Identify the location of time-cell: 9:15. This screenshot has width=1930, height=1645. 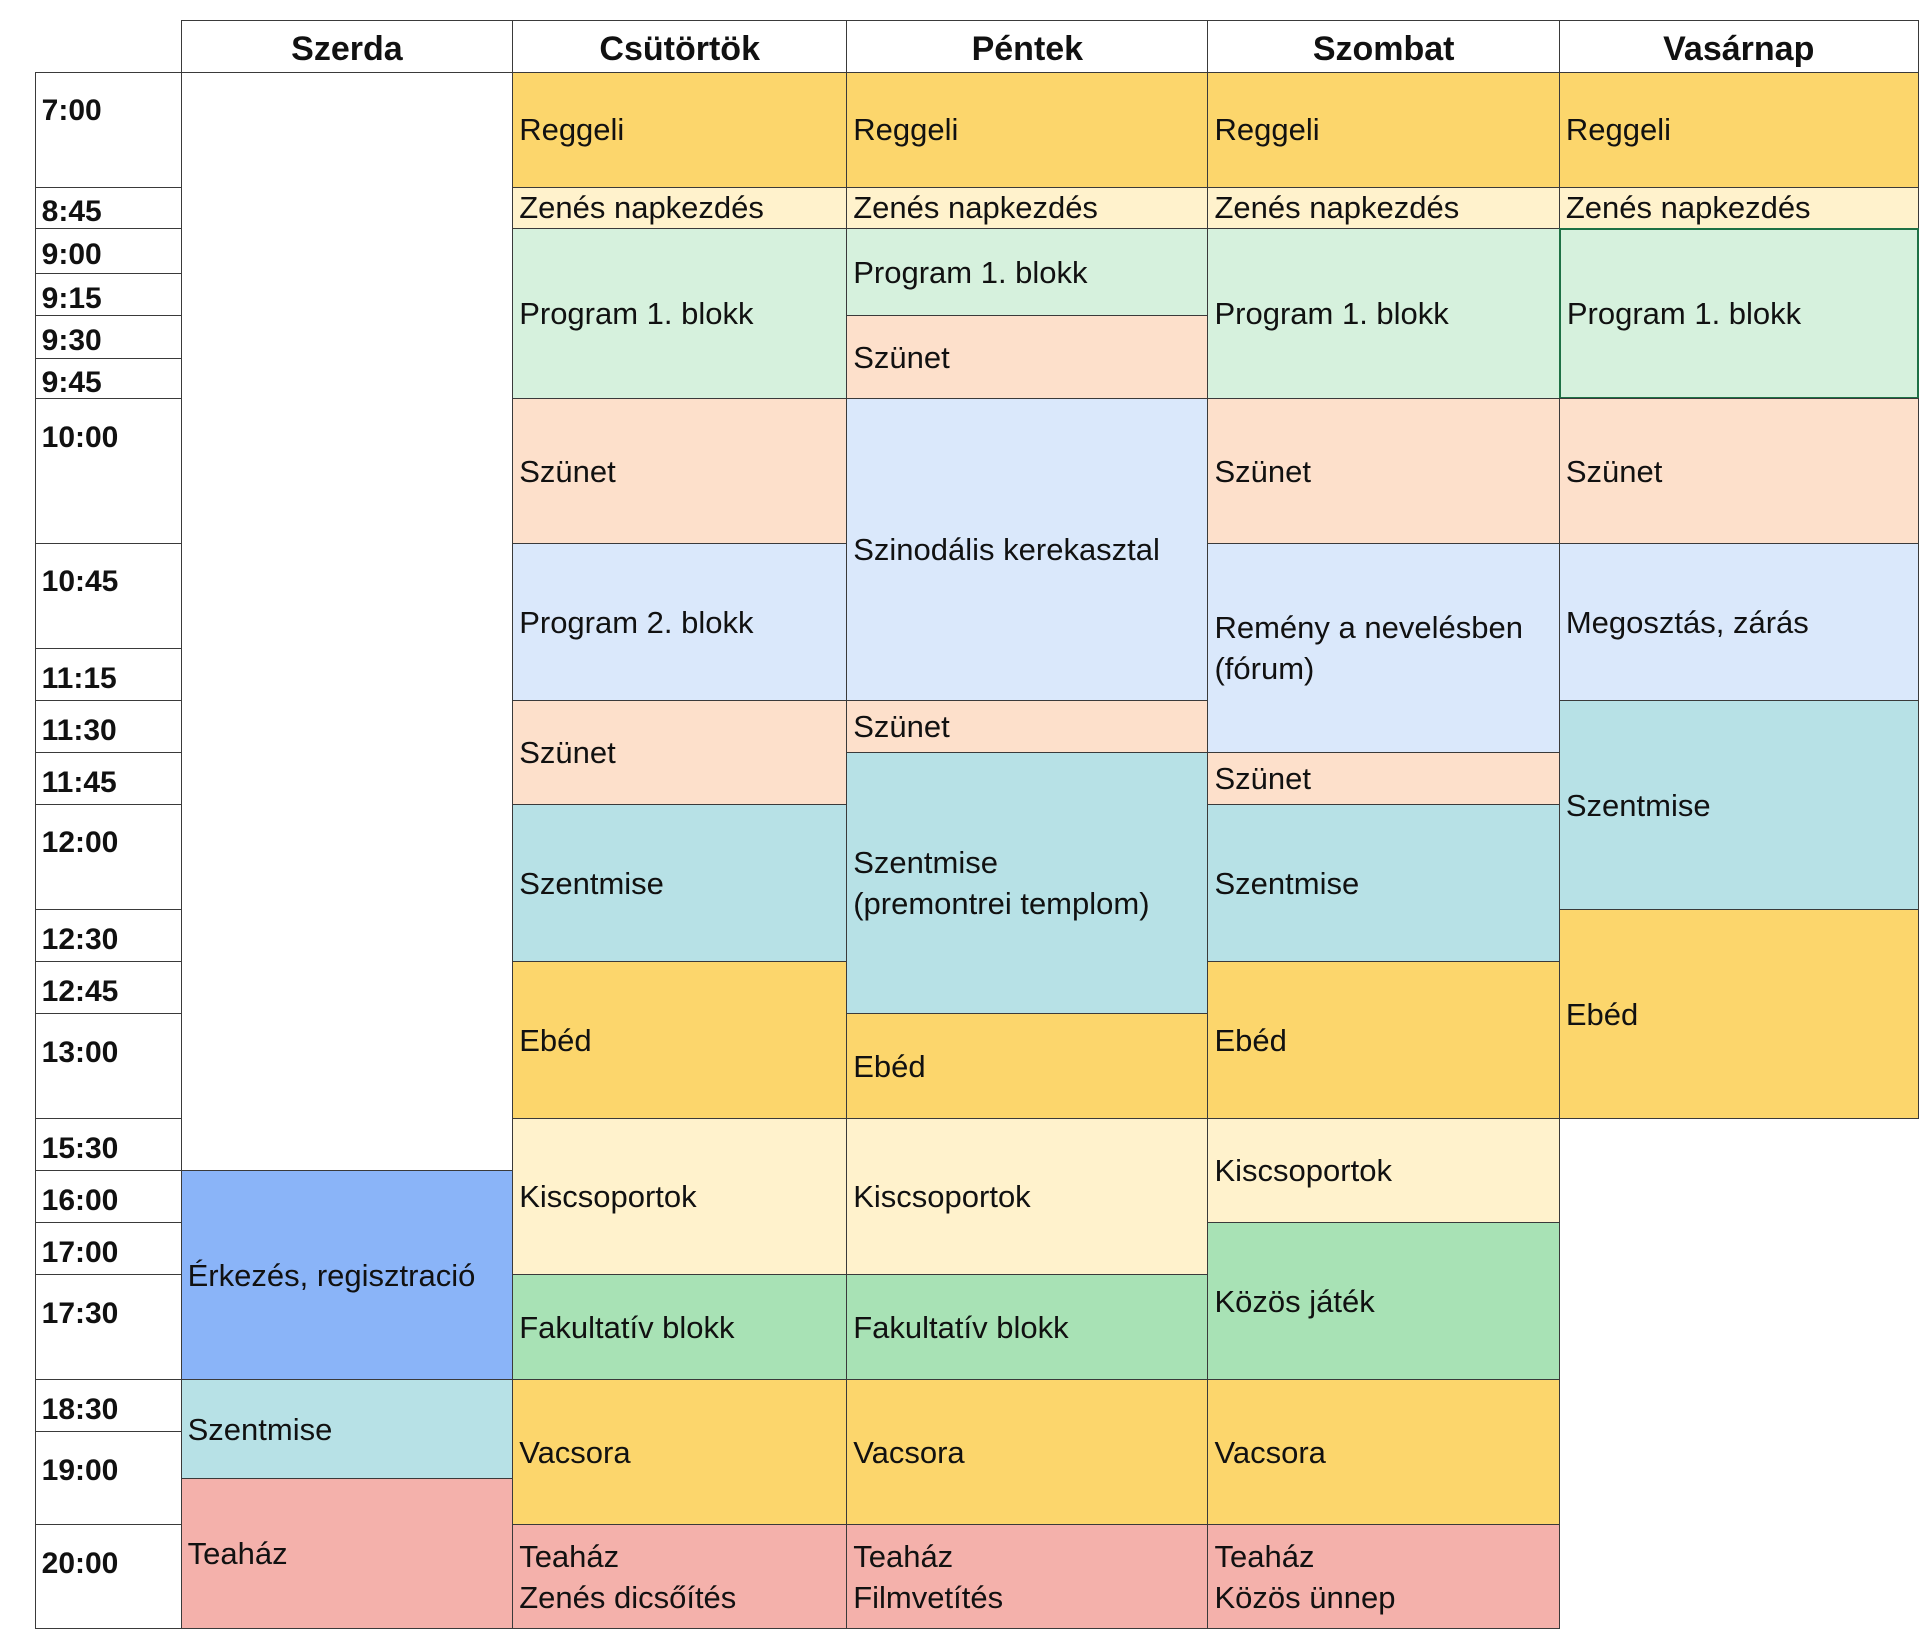
(108, 295).